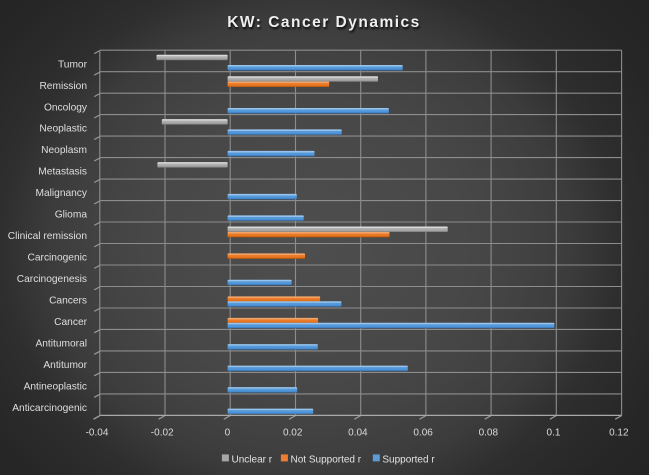 This screenshot has height=475, width=649. What do you see at coordinates (52, 279) in the screenshot?
I see `svg-text: Carcinogenesis` at bounding box center [52, 279].